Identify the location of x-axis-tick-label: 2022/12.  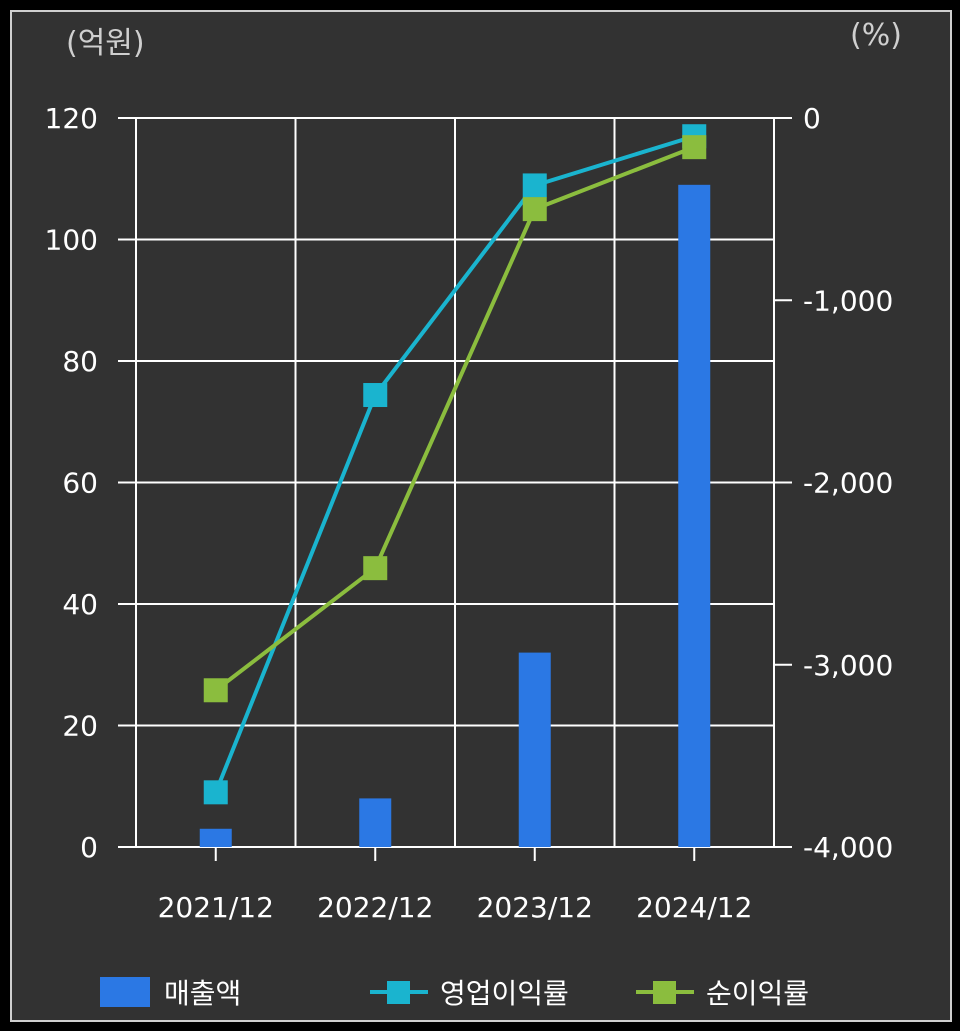
(375, 907).